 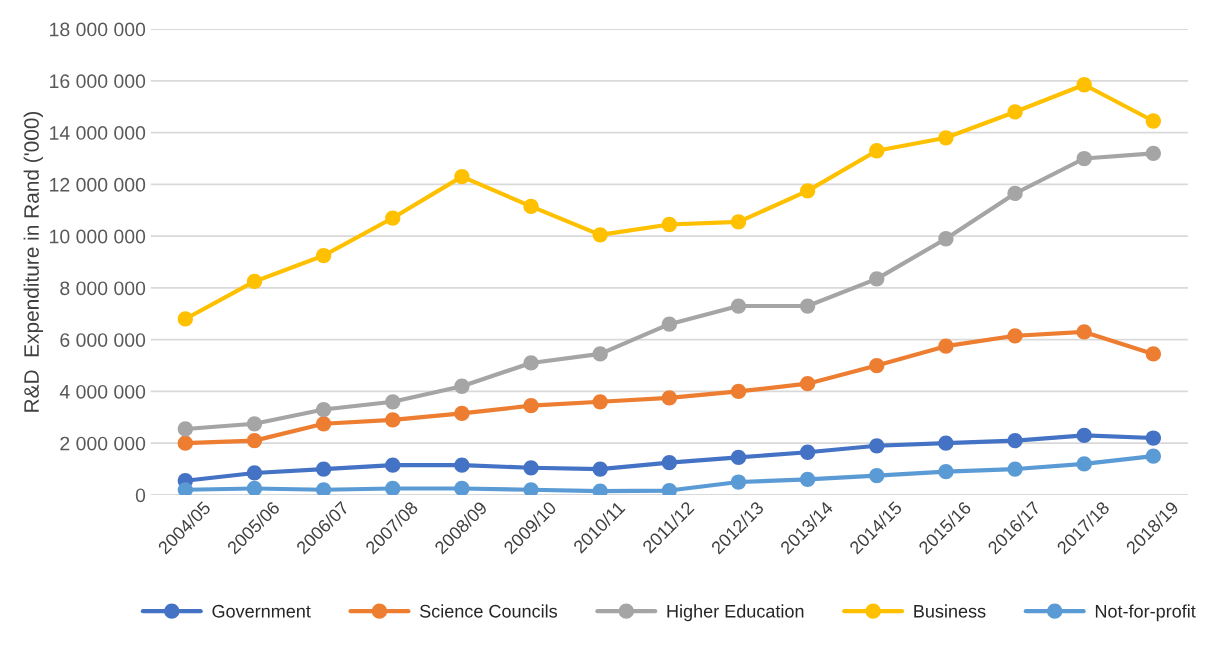 I want to click on y-tick-label: 2 000 000, so click(x=103, y=443).